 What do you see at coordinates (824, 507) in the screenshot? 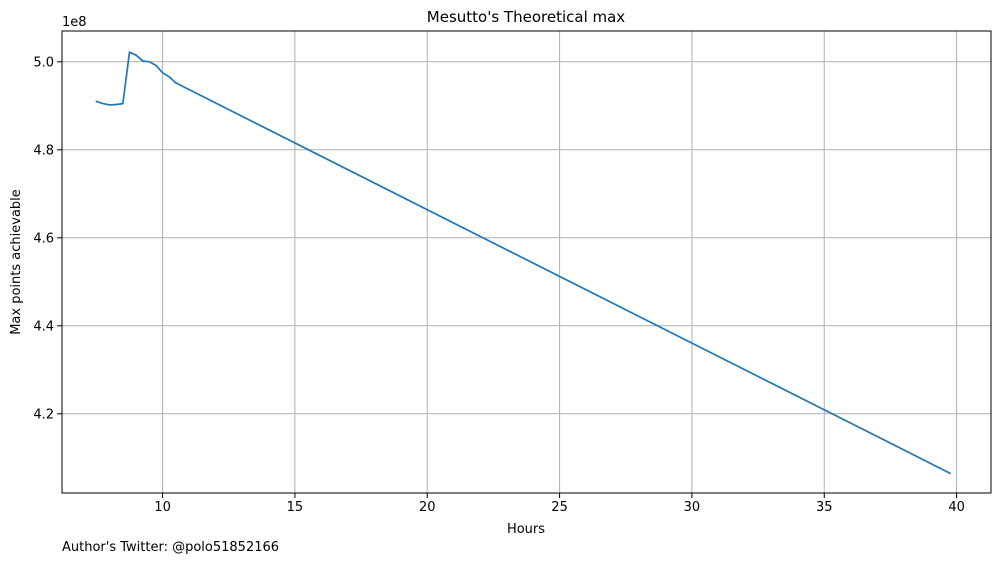
I see `x-tick-label: 35` at bounding box center [824, 507].